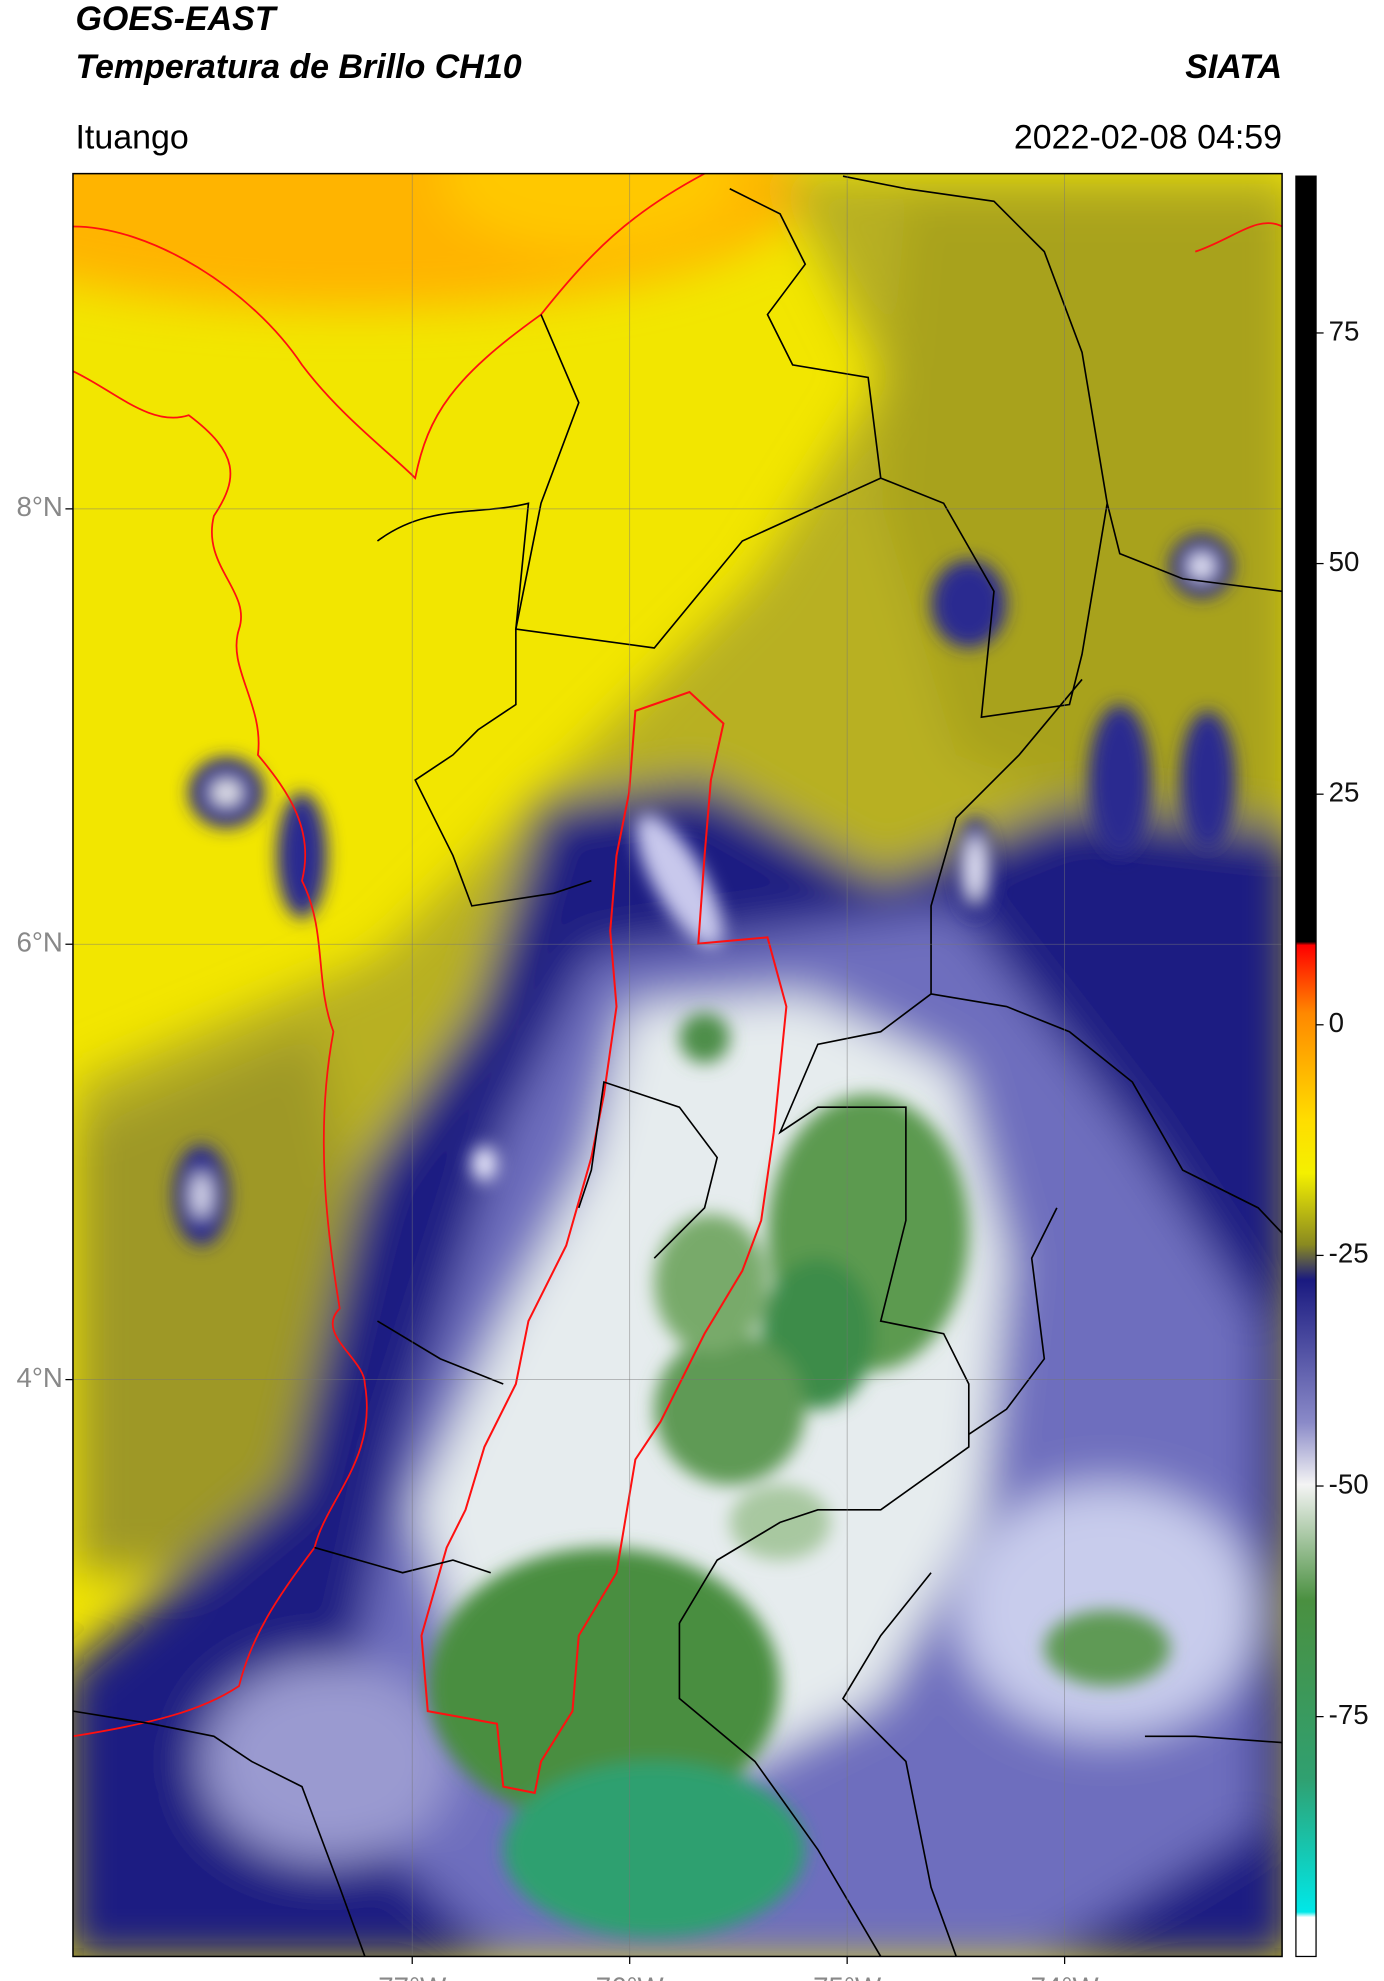  Describe the element at coordinates (630, 1976) in the screenshot. I see `x-tick-label: 76°W` at that location.